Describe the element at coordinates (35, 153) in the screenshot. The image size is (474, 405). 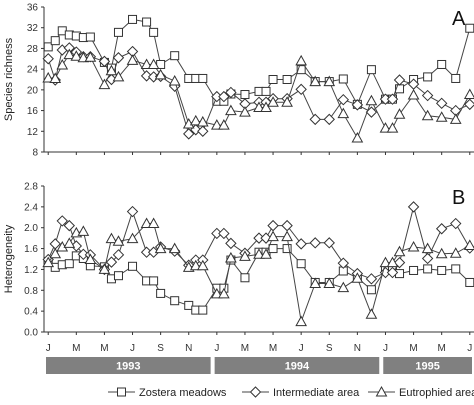
I see `panel-a-y-tick-label: 8` at that location.